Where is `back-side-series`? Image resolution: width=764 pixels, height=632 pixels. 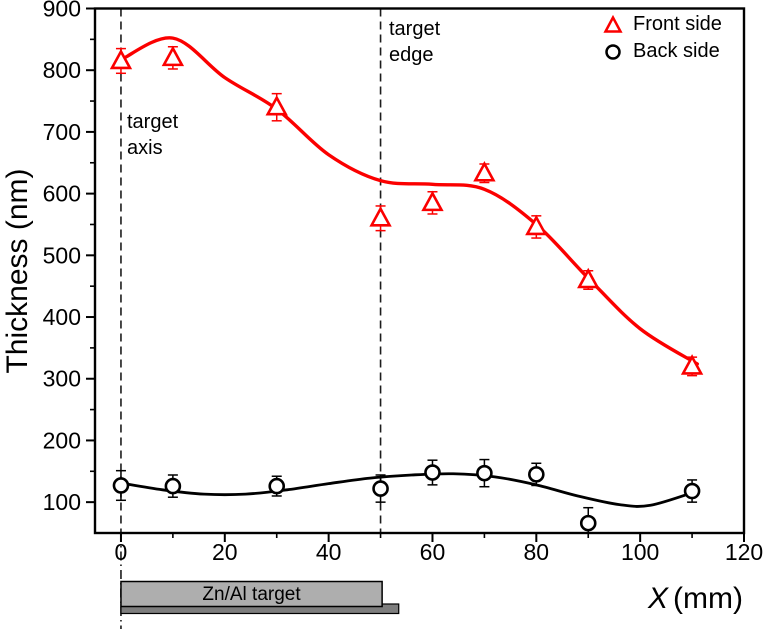 back-side-series is located at coordinates (406, 495).